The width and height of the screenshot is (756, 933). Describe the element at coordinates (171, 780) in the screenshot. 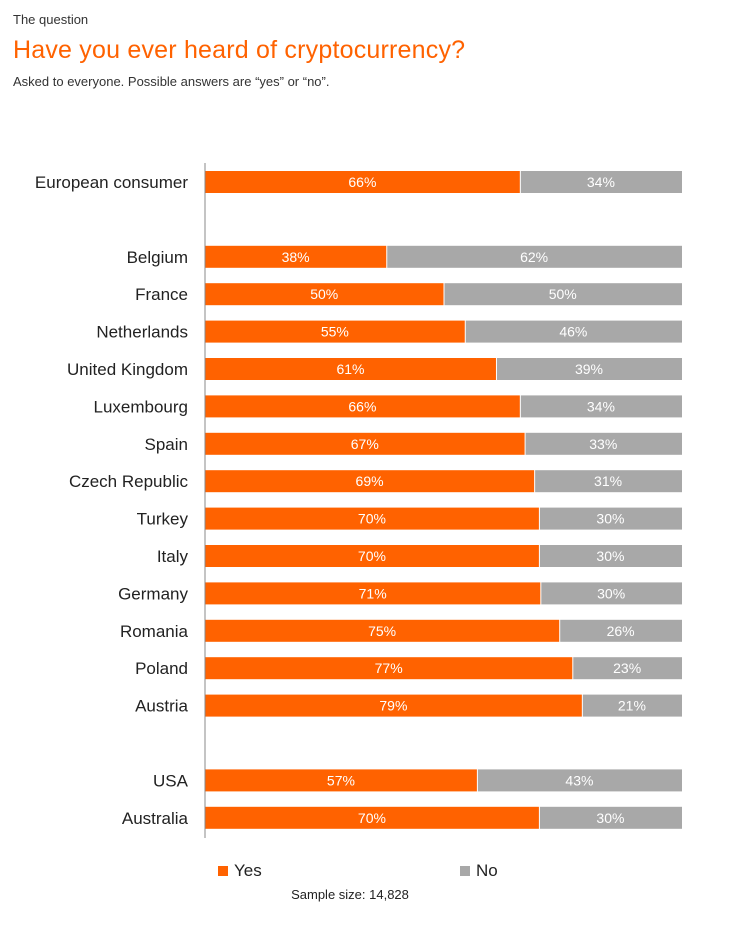

I see `category-label-usa: USA` at that location.